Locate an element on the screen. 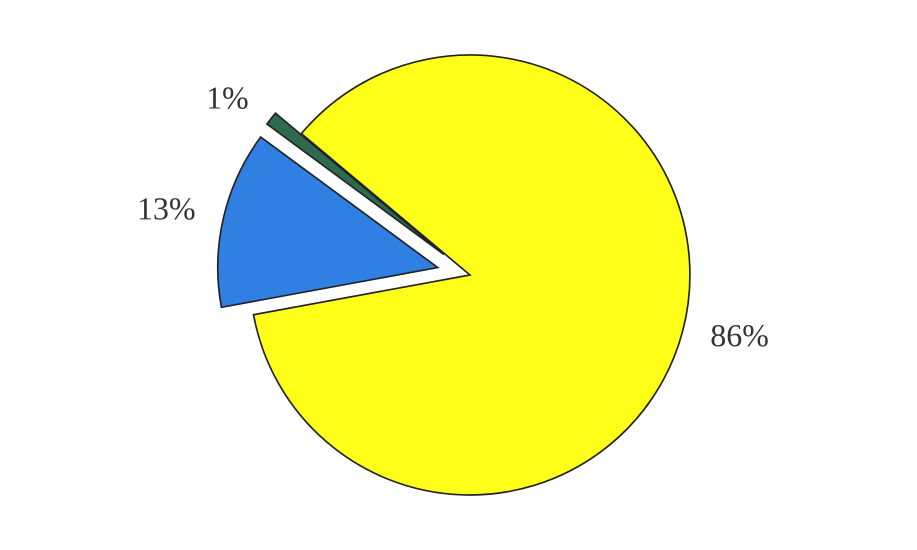  data-label: 86% is located at coordinates (740, 335).